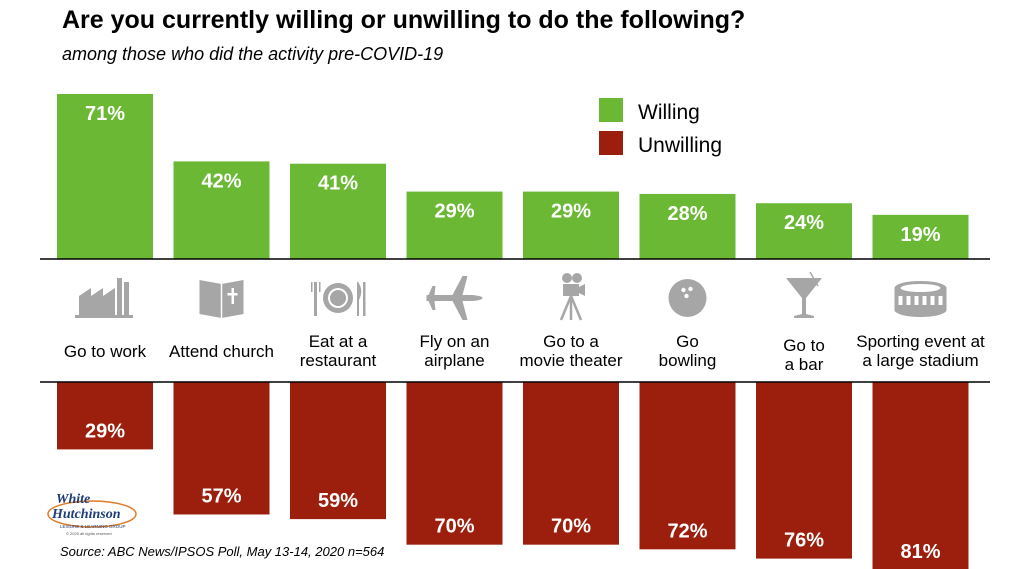 This screenshot has width=1024, height=569. What do you see at coordinates (454, 298) in the screenshot?
I see `airplane-icon` at bounding box center [454, 298].